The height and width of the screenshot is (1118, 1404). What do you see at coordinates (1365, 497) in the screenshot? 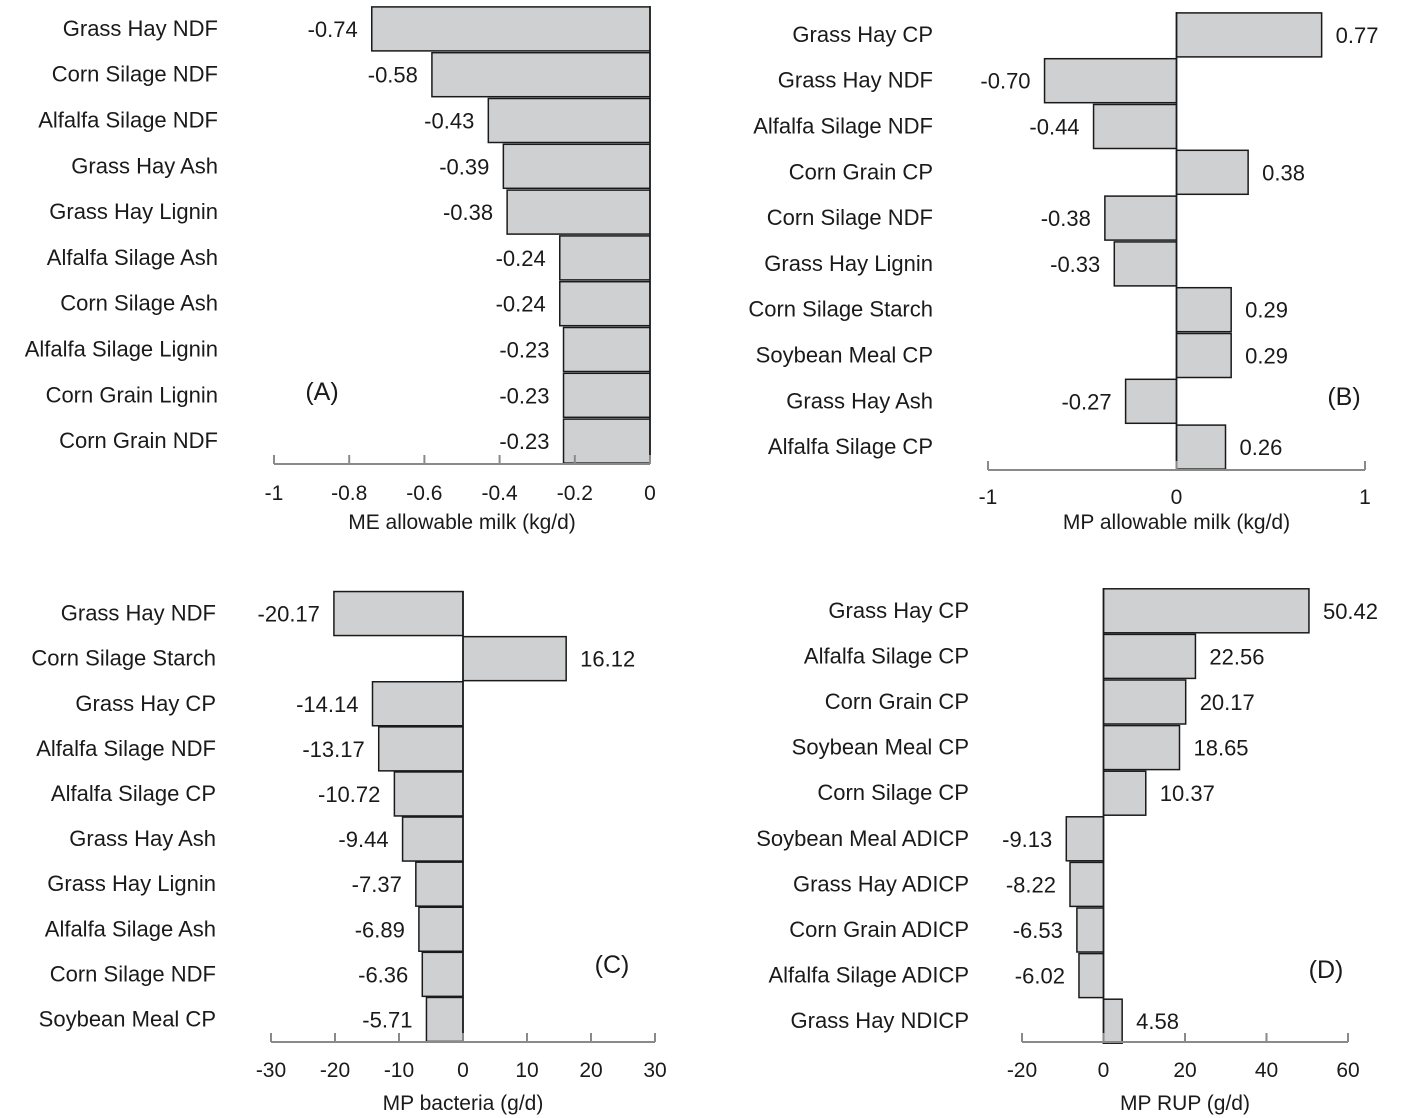
I see `x-tick-label: 1` at bounding box center [1365, 497].